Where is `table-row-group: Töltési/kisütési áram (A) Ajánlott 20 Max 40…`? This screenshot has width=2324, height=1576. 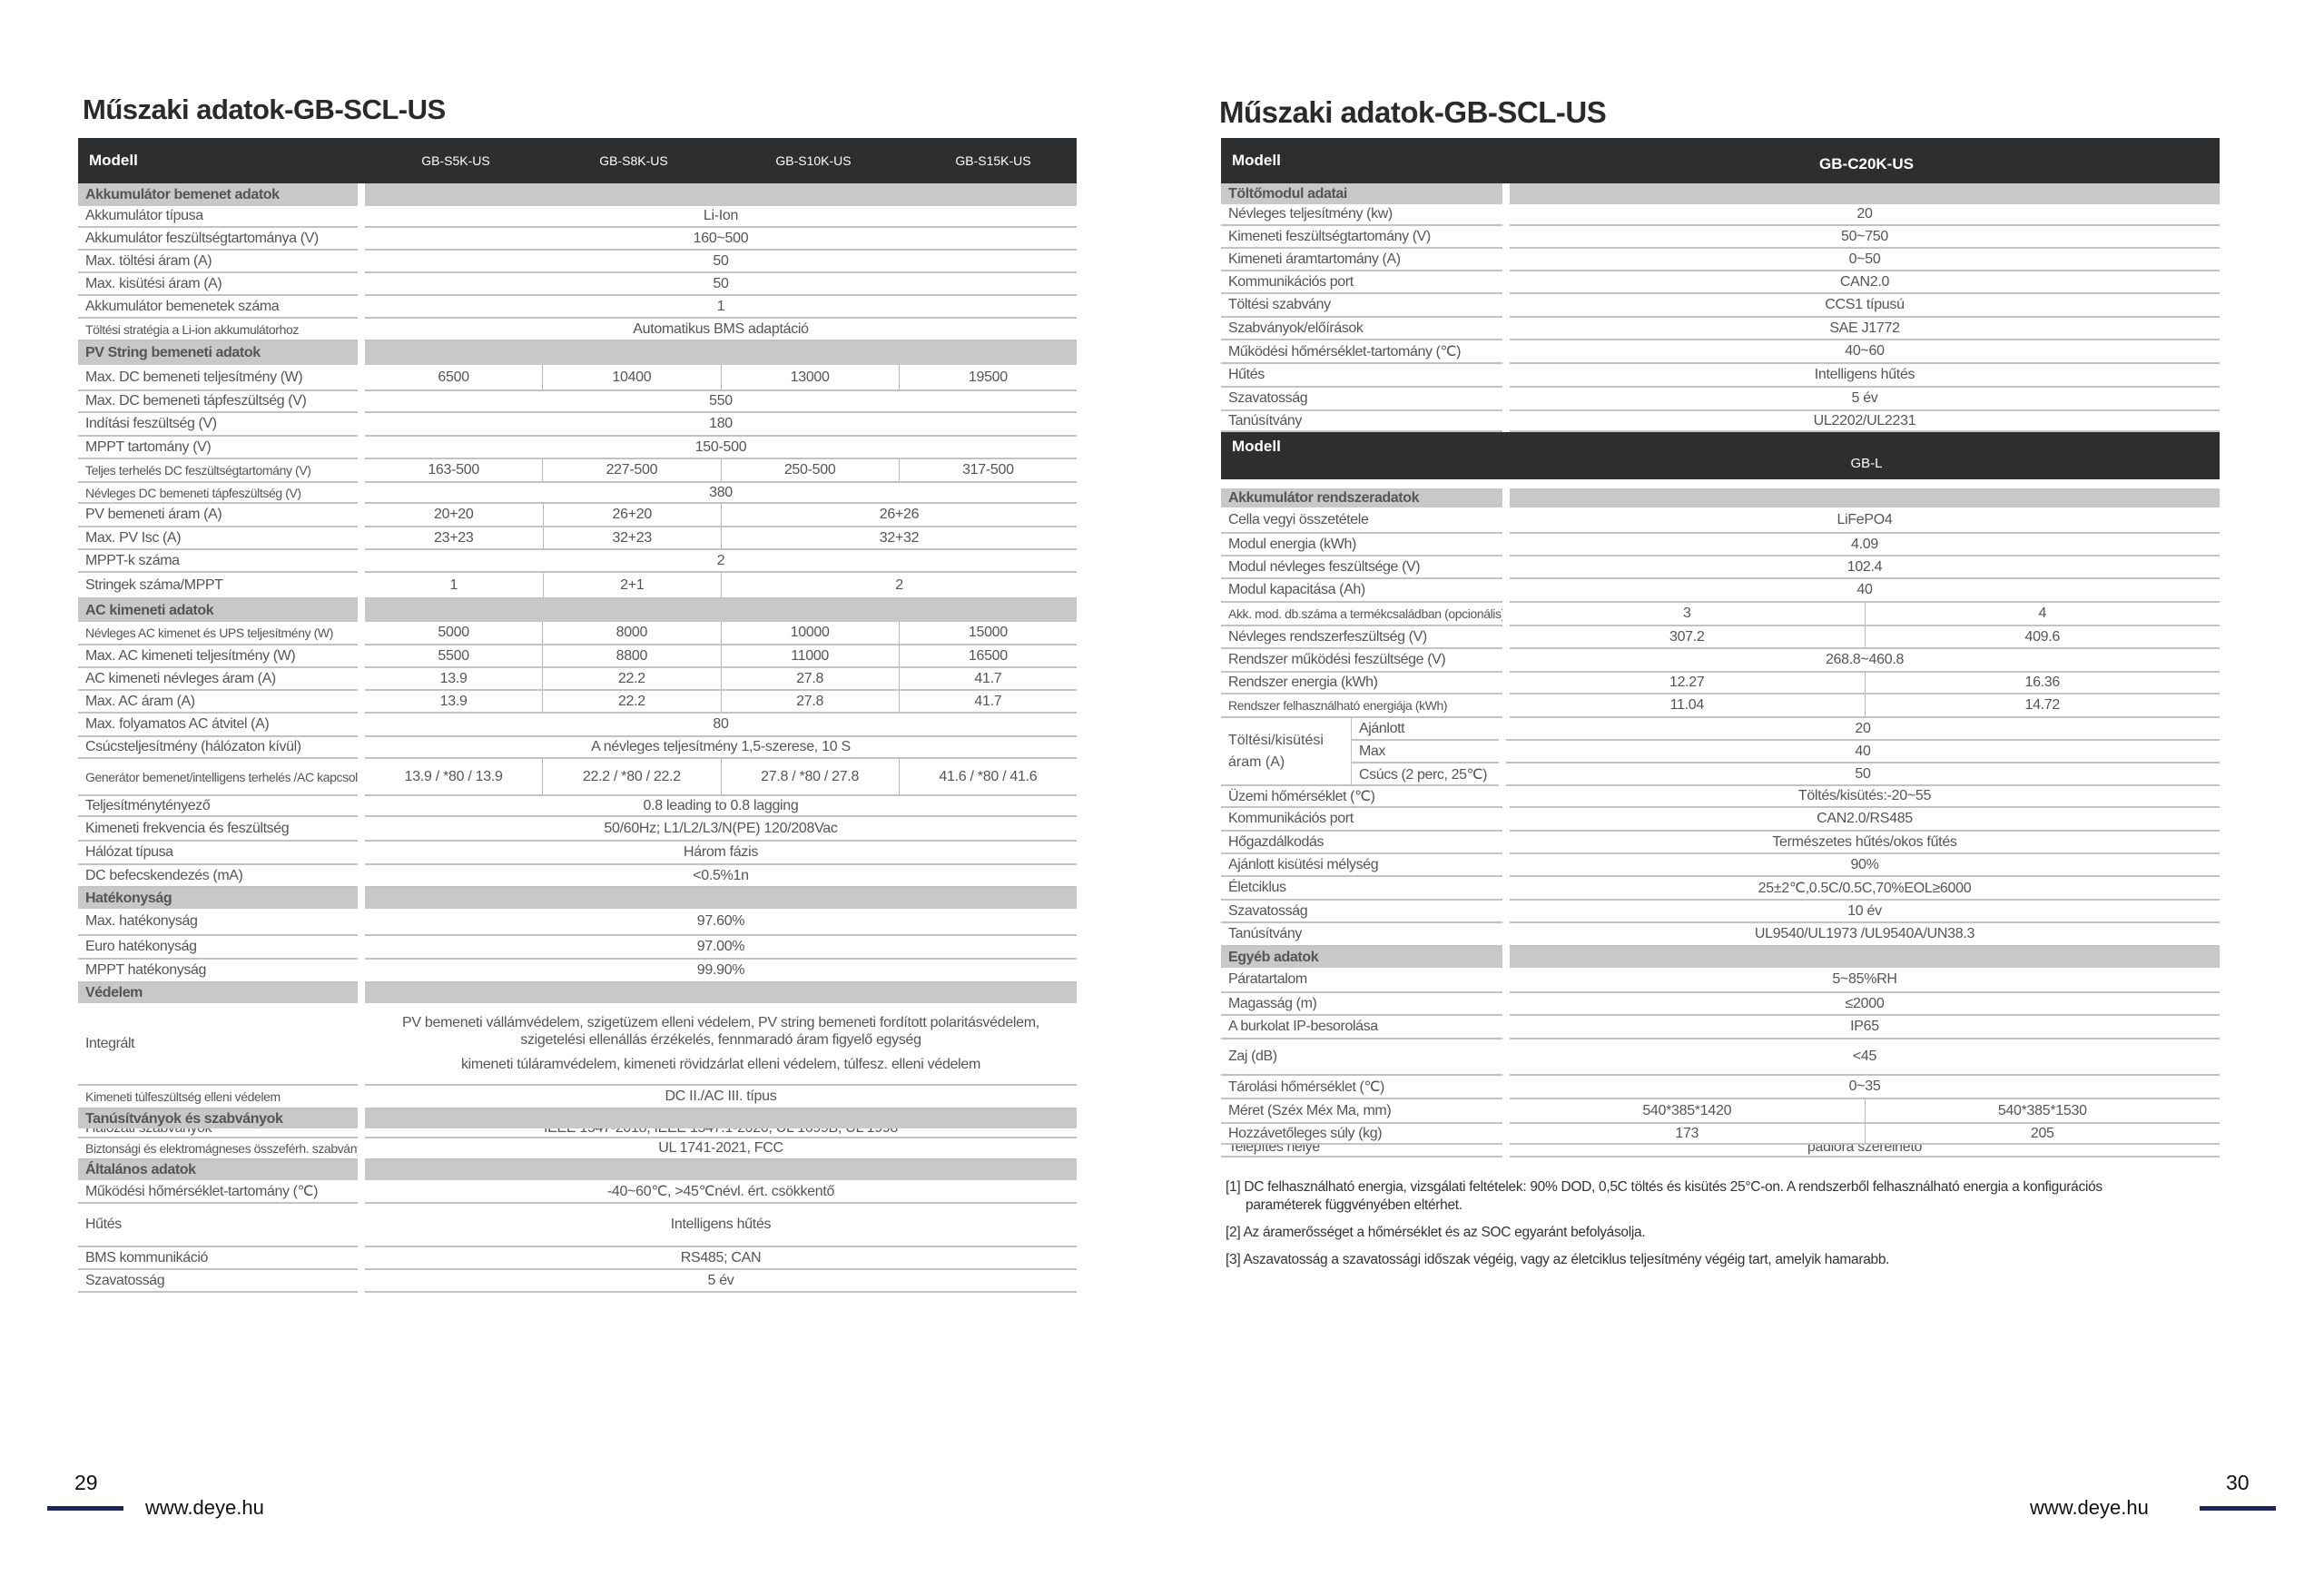 table-row-group: Töltési/kisütési áram (A) Ajánlott 20 Max 40… is located at coordinates (1720, 752).